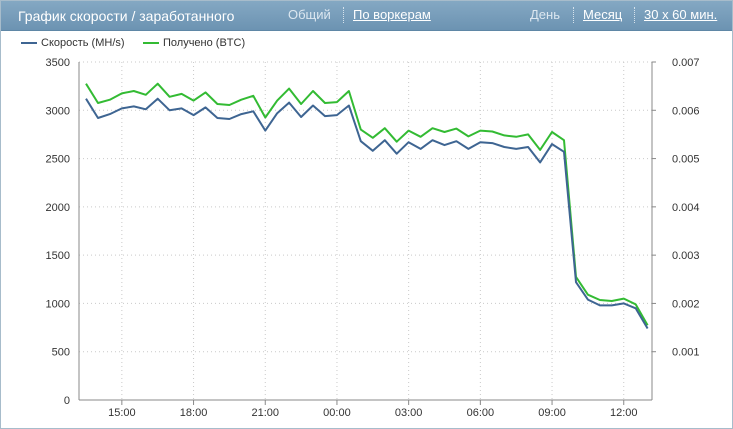 The image size is (733, 429). I want to click on x-tick-label: 03:00, so click(409, 413).